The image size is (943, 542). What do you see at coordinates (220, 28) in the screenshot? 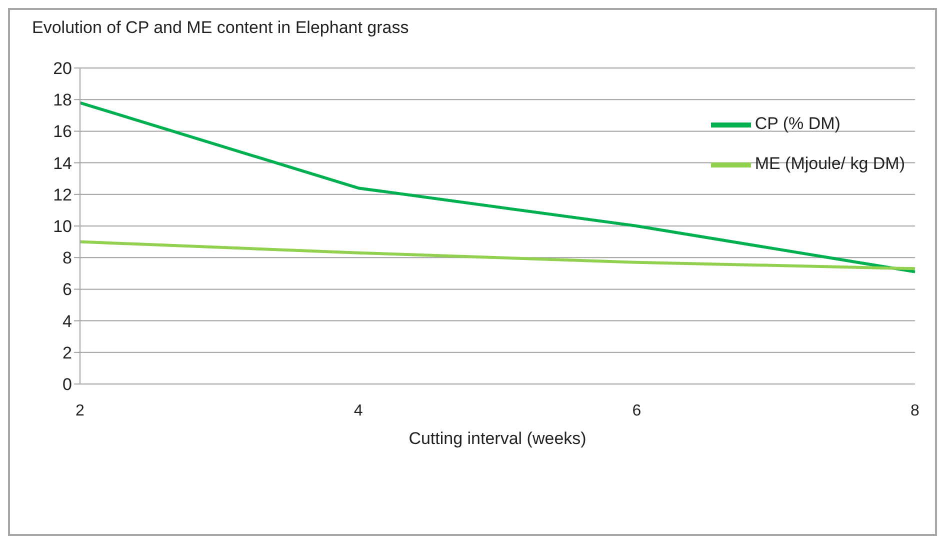
I see `chart-title: Evolution of CP and ME content in Elephant grass` at bounding box center [220, 28].